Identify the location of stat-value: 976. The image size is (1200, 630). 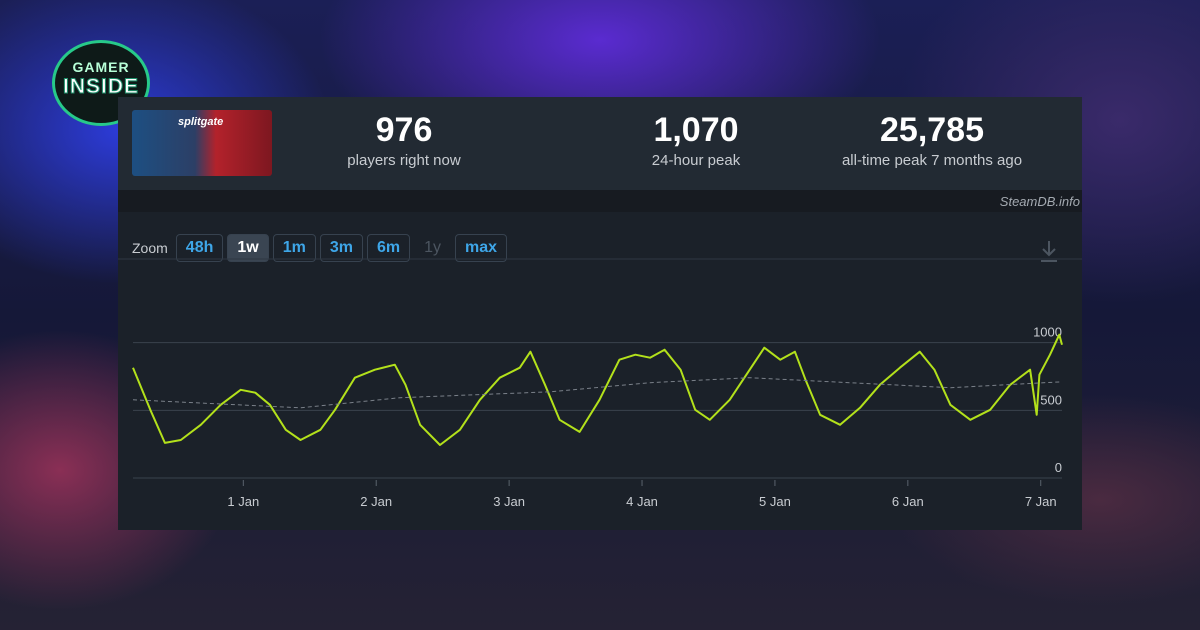
(404, 130).